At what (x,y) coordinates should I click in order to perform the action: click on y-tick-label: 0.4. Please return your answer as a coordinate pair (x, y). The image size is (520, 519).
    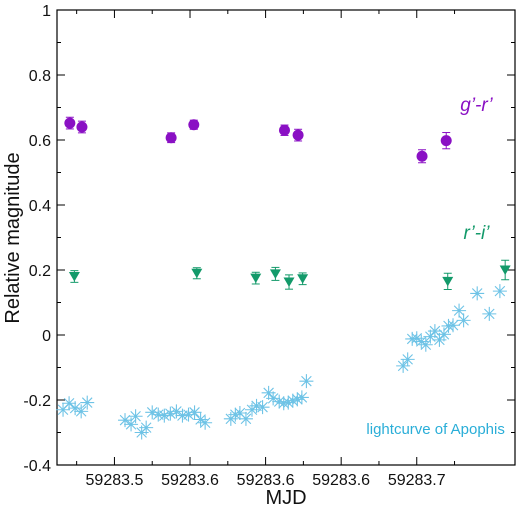
    Looking at the image, I should click on (40, 206).